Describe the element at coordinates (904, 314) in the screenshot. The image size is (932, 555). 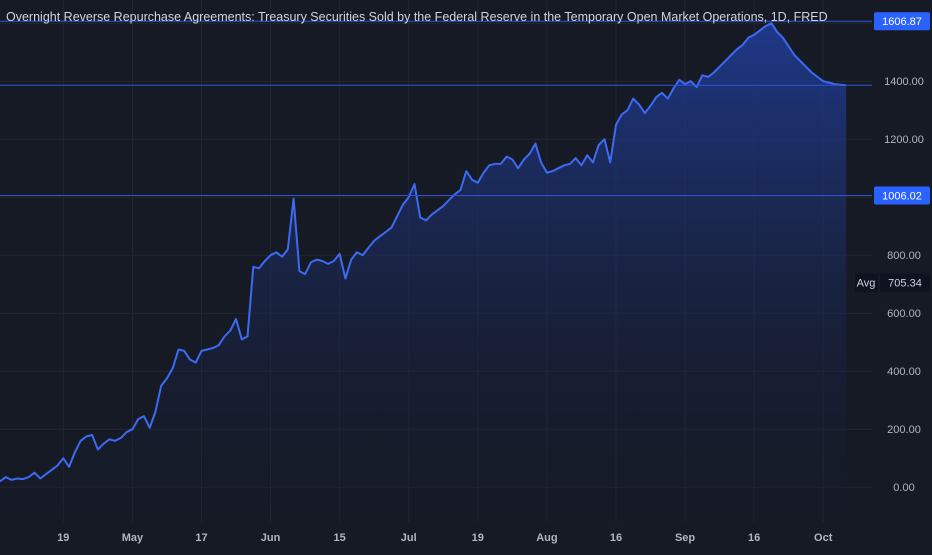
I see `y-tick-label: 600.00` at that location.